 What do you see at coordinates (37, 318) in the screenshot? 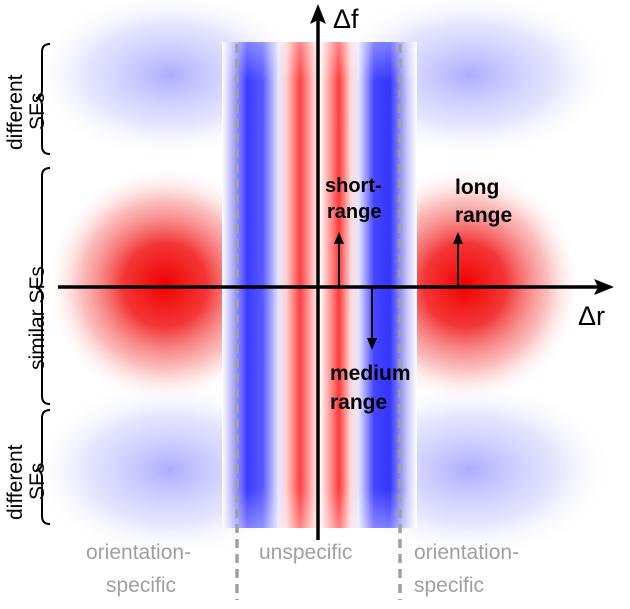
I see `side-label-middle: similar SFs` at bounding box center [37, 318].